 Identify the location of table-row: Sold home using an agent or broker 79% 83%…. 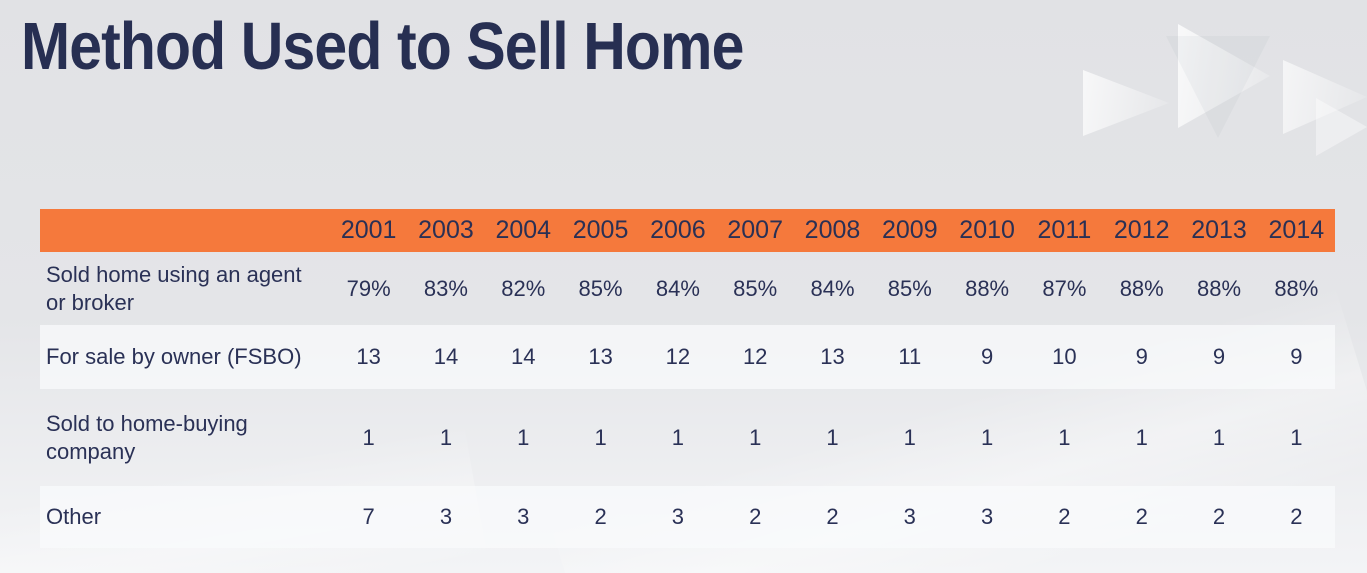
(687, 288).